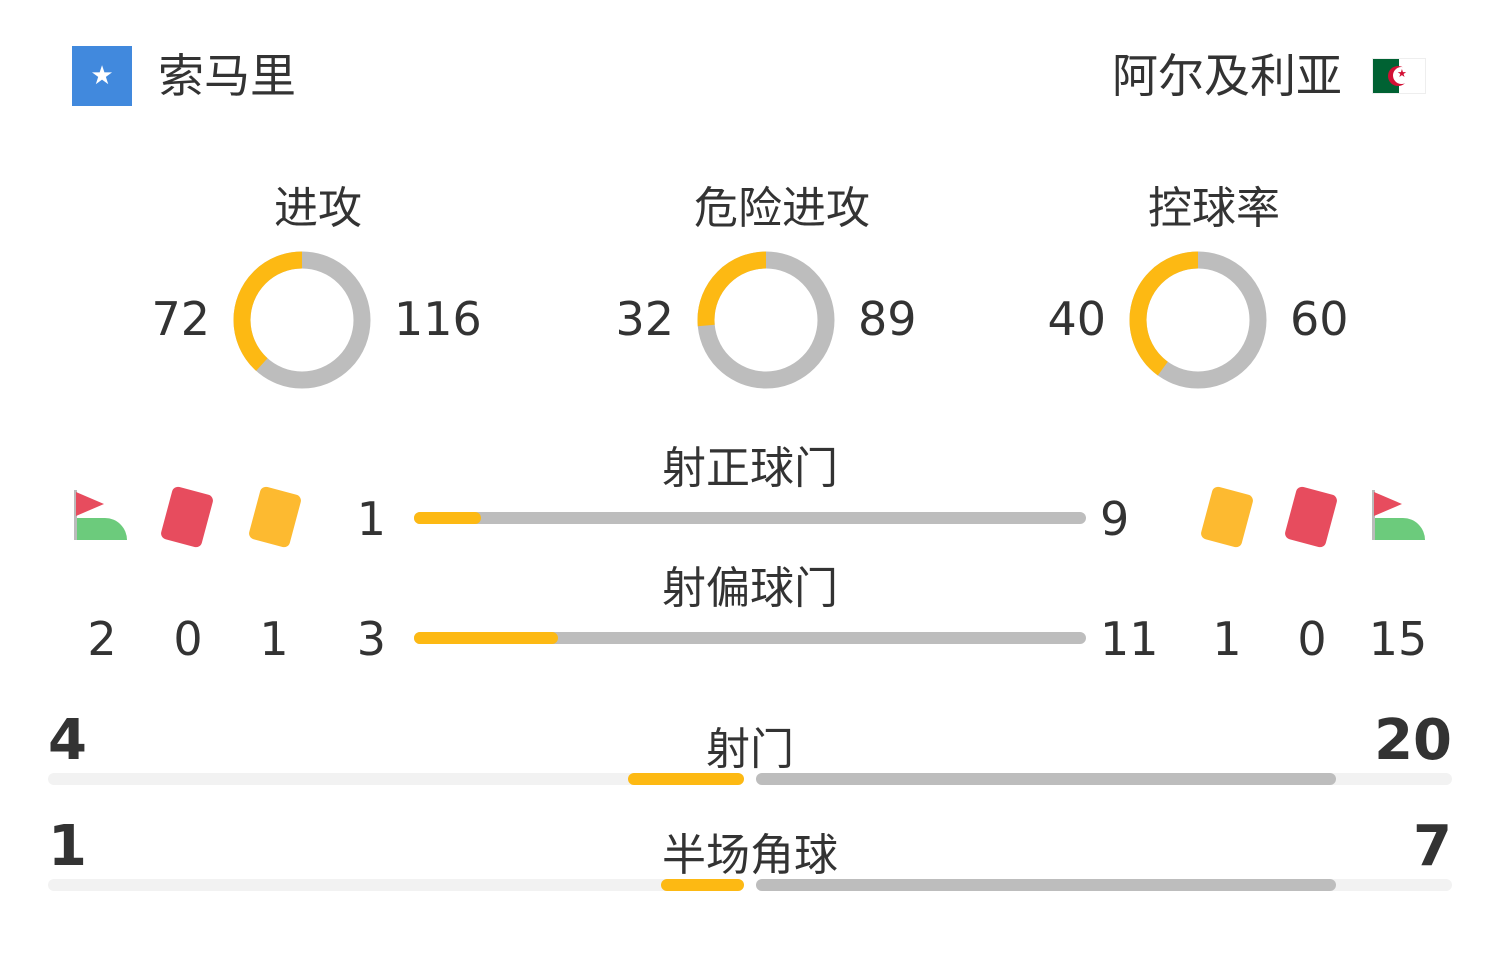  What do you see at coordinates (644, 319) in the screenshot?
I see `donut-home-value: 32` at bounding box center [644, 319].